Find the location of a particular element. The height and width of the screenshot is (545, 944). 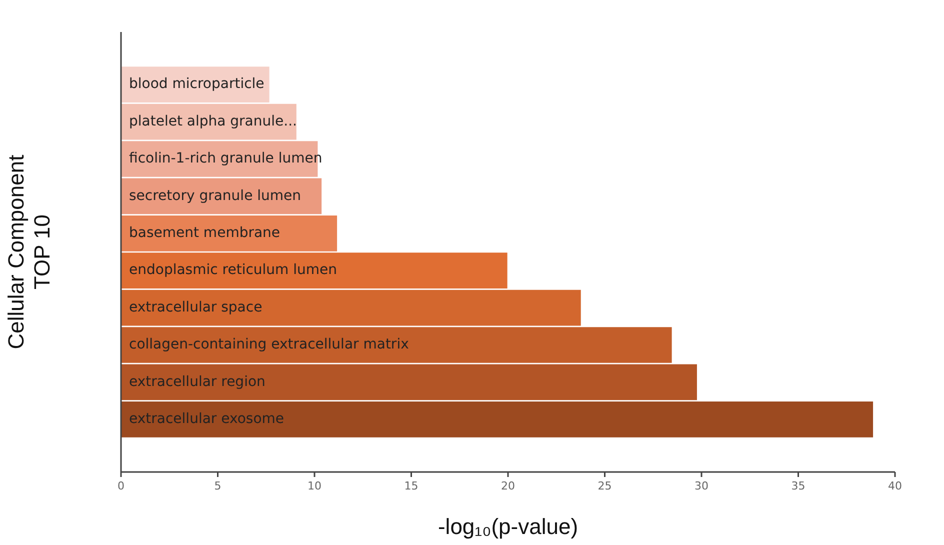

x-tick-label: 20 is located at coordinates (508, 485).